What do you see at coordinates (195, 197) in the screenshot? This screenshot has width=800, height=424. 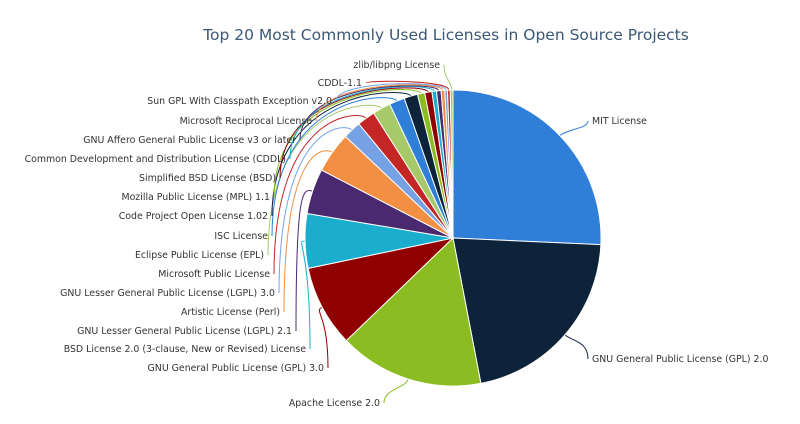 I see `slice-label: Mozilla Public License (MPL) 1.1` at bounding box center [195, 197].